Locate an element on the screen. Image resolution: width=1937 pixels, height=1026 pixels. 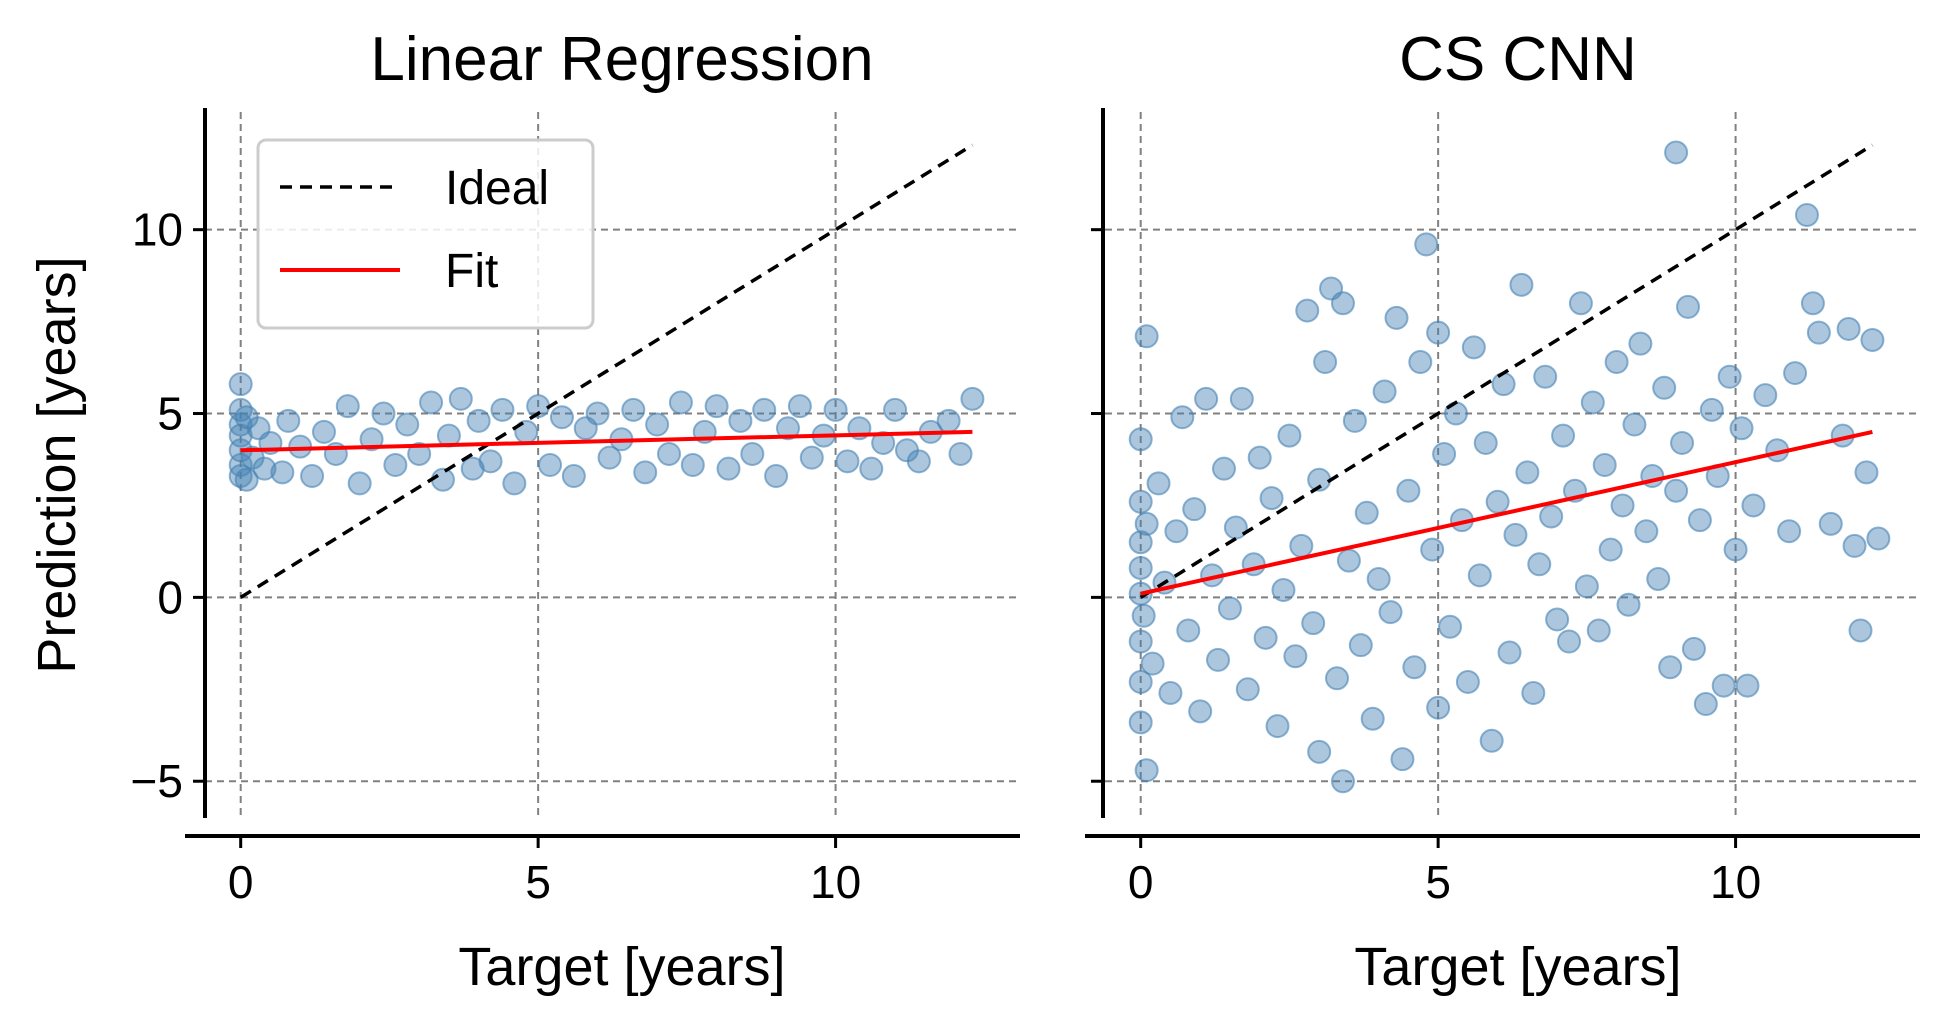
y-tick-label: 0 is located at coordinates (170, 597).